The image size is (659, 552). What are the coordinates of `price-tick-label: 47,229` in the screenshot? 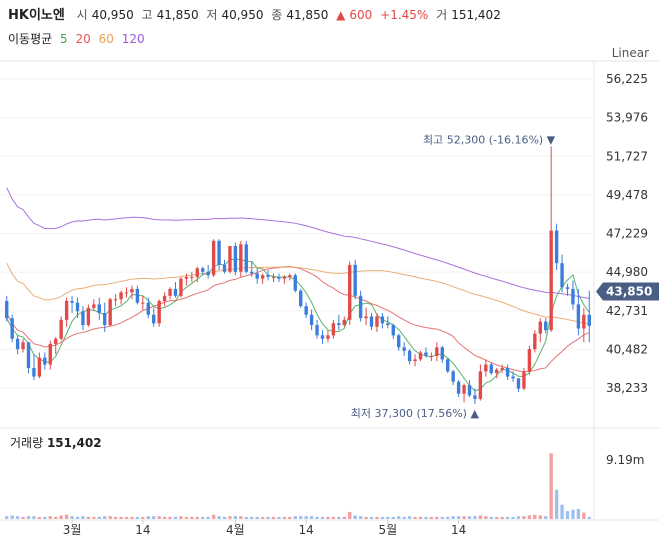 It's located at (627, 234).